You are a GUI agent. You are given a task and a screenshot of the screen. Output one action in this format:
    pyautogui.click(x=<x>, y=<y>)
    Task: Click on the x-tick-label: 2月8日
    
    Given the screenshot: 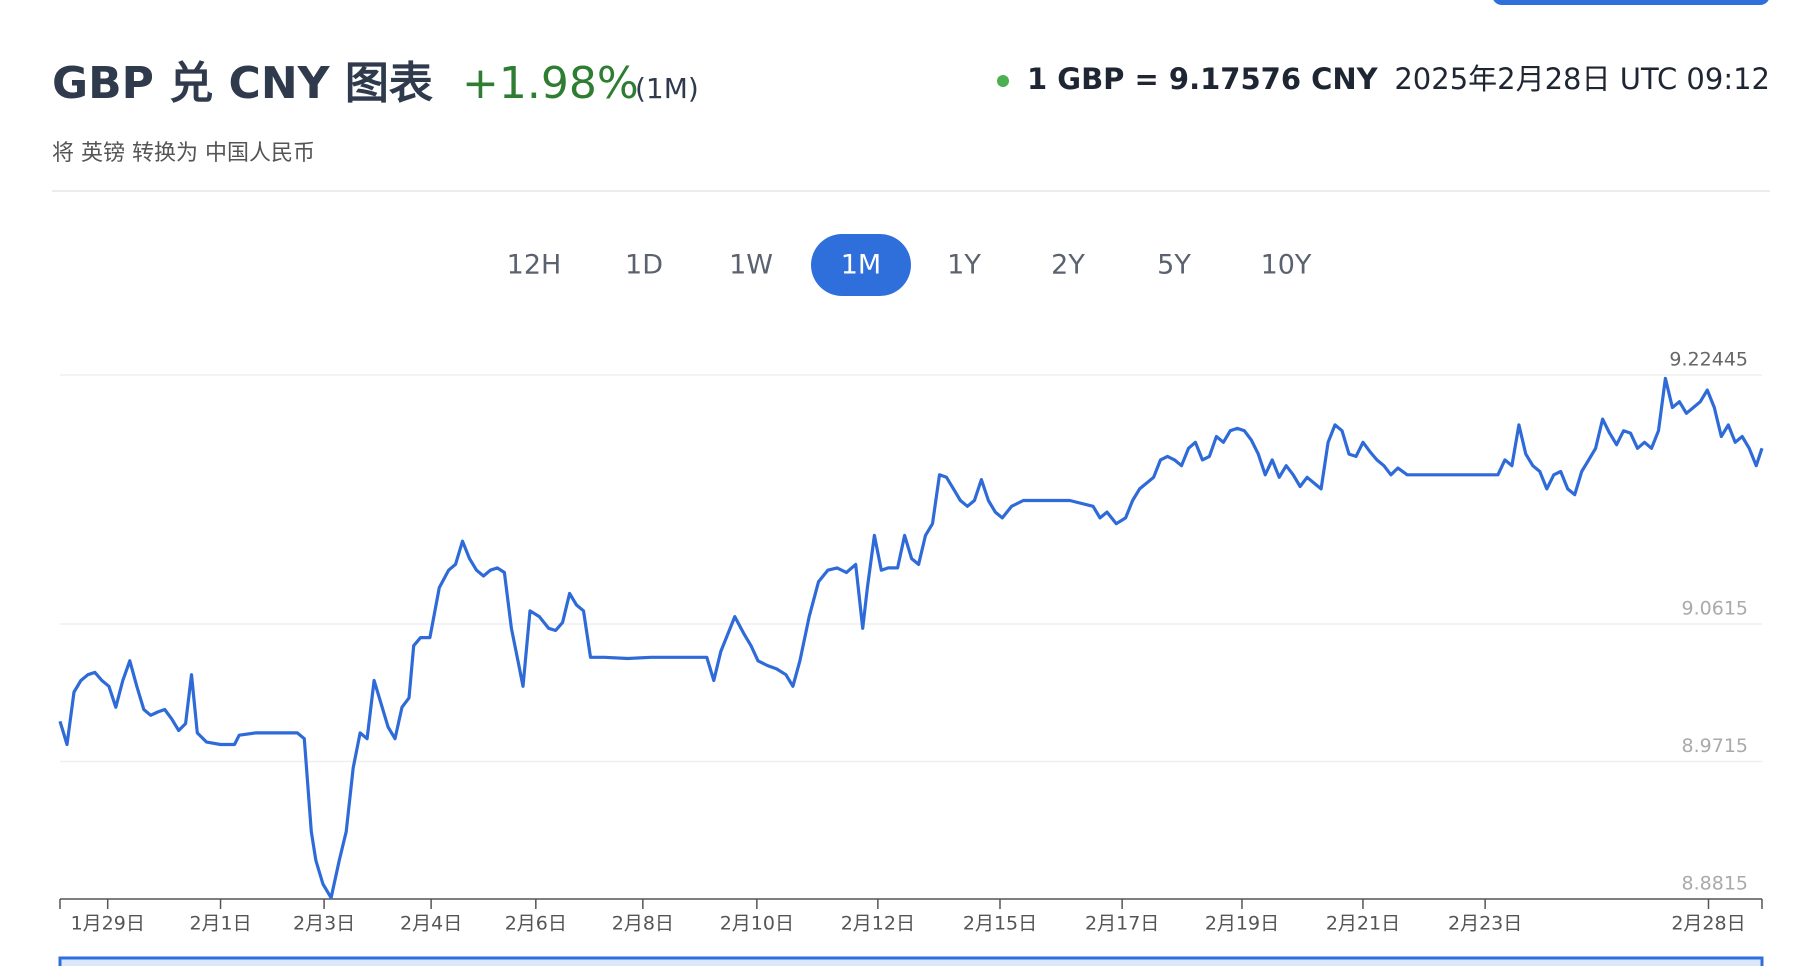 What is the action you would take?
    pyautogui.click(x=643, y=924)
    